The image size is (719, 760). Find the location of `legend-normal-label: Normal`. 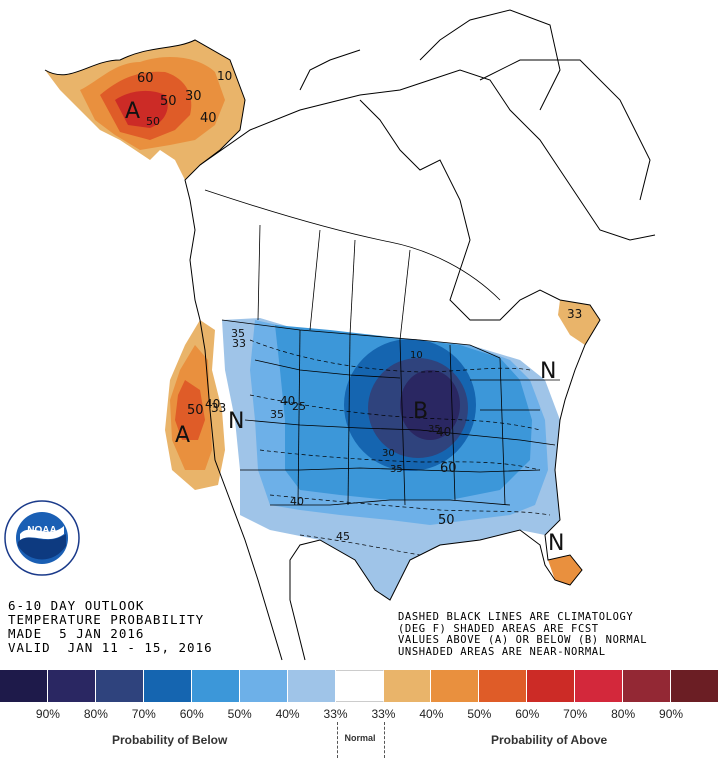

legend-normal-label: Normal is located at coordinates (360, 738).